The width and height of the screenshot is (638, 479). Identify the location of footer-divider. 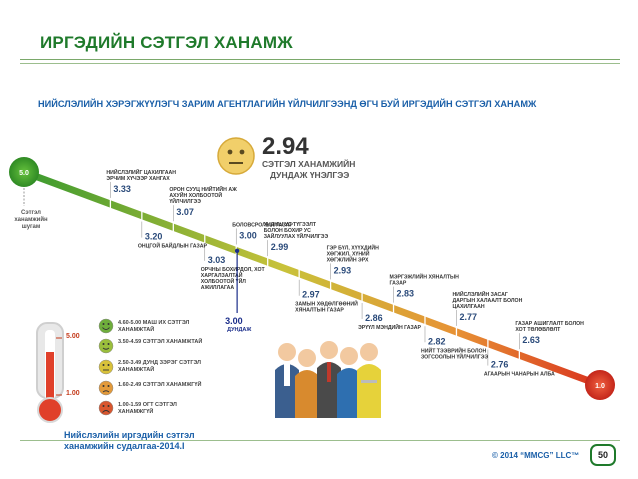
(320, 440).